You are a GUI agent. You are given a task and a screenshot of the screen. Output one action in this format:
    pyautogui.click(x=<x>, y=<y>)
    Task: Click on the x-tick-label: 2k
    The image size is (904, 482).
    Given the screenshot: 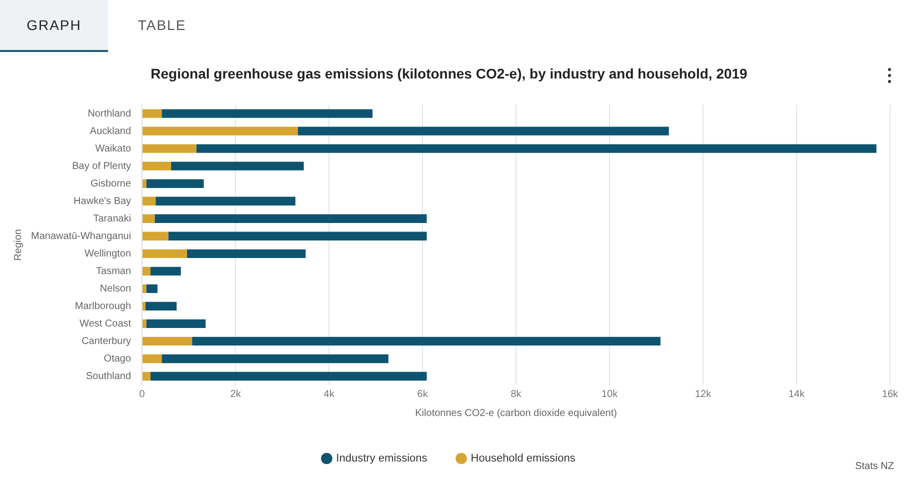 What is the action you would take?
    pyautogui.click(x=236, y=394)
    